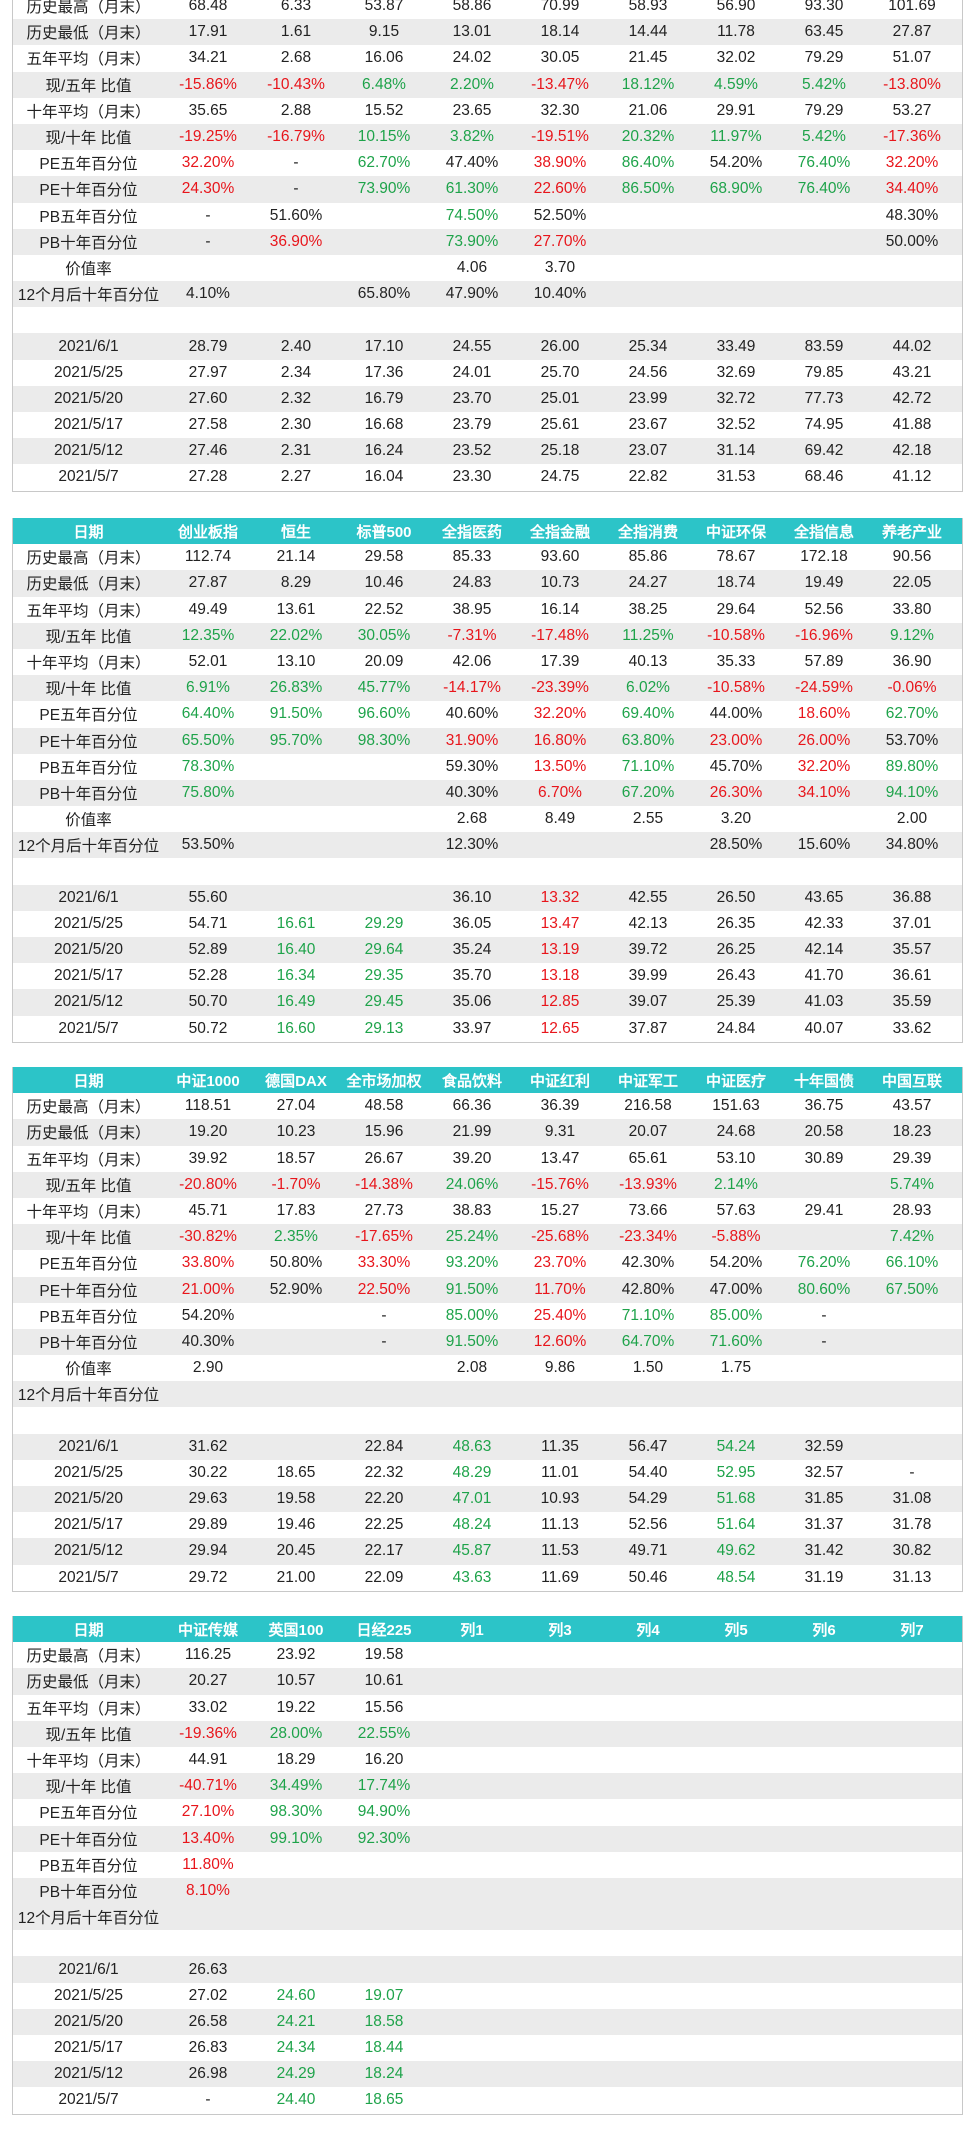 The height and width of the screenshot is (2147, 973). Describe the element at coordinates (208, 1106) in the screenshot. I see `table-cell: 118.51` at that location.